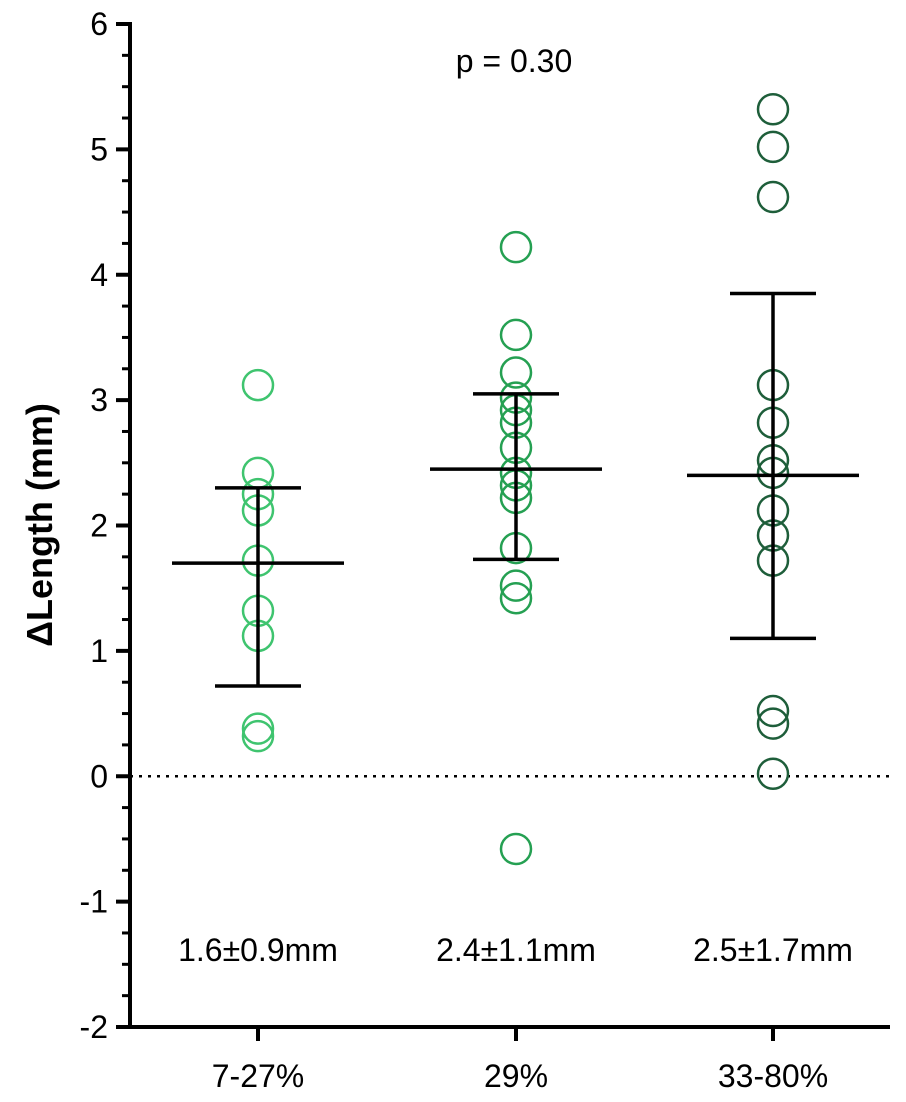 This screenshot has height=1102, width=906. What do you see at coordinates (99, 149) in the screenshot?
I see `y-tick-label: 5` at bounding box center [99, 149].